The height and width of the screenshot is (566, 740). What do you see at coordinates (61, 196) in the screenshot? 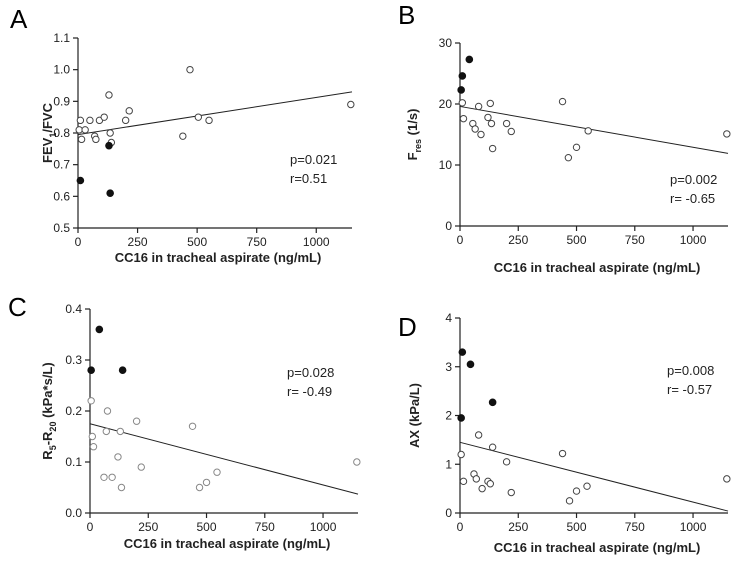
I see `y-tick-label: 0.6` at bounding box center [61, 196].